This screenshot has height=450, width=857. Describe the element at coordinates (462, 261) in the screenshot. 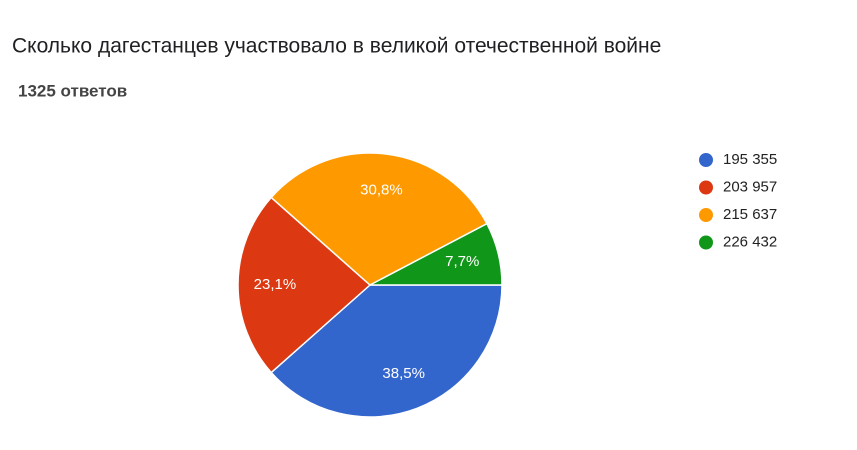

I see `slice-label: 7,7%` at that location.